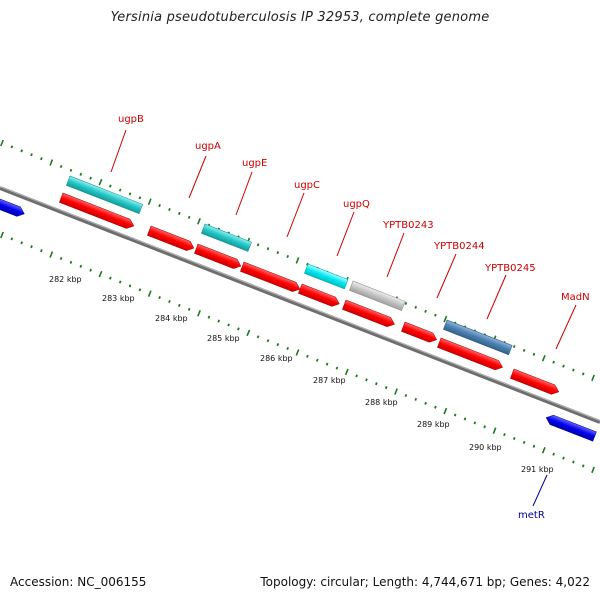 The width and height of the screenshot is (600, 600). Describe the element at coordinates (470, 354) in the screenshot. I see `gene-YPTB0245-arrow` at that location.